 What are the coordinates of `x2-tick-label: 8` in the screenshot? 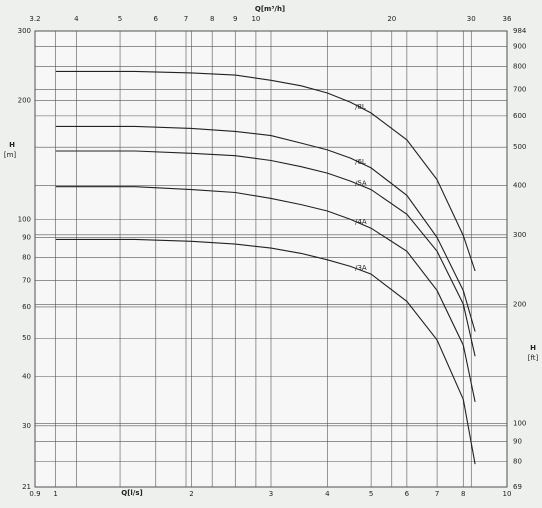 It's located at (212, 19).